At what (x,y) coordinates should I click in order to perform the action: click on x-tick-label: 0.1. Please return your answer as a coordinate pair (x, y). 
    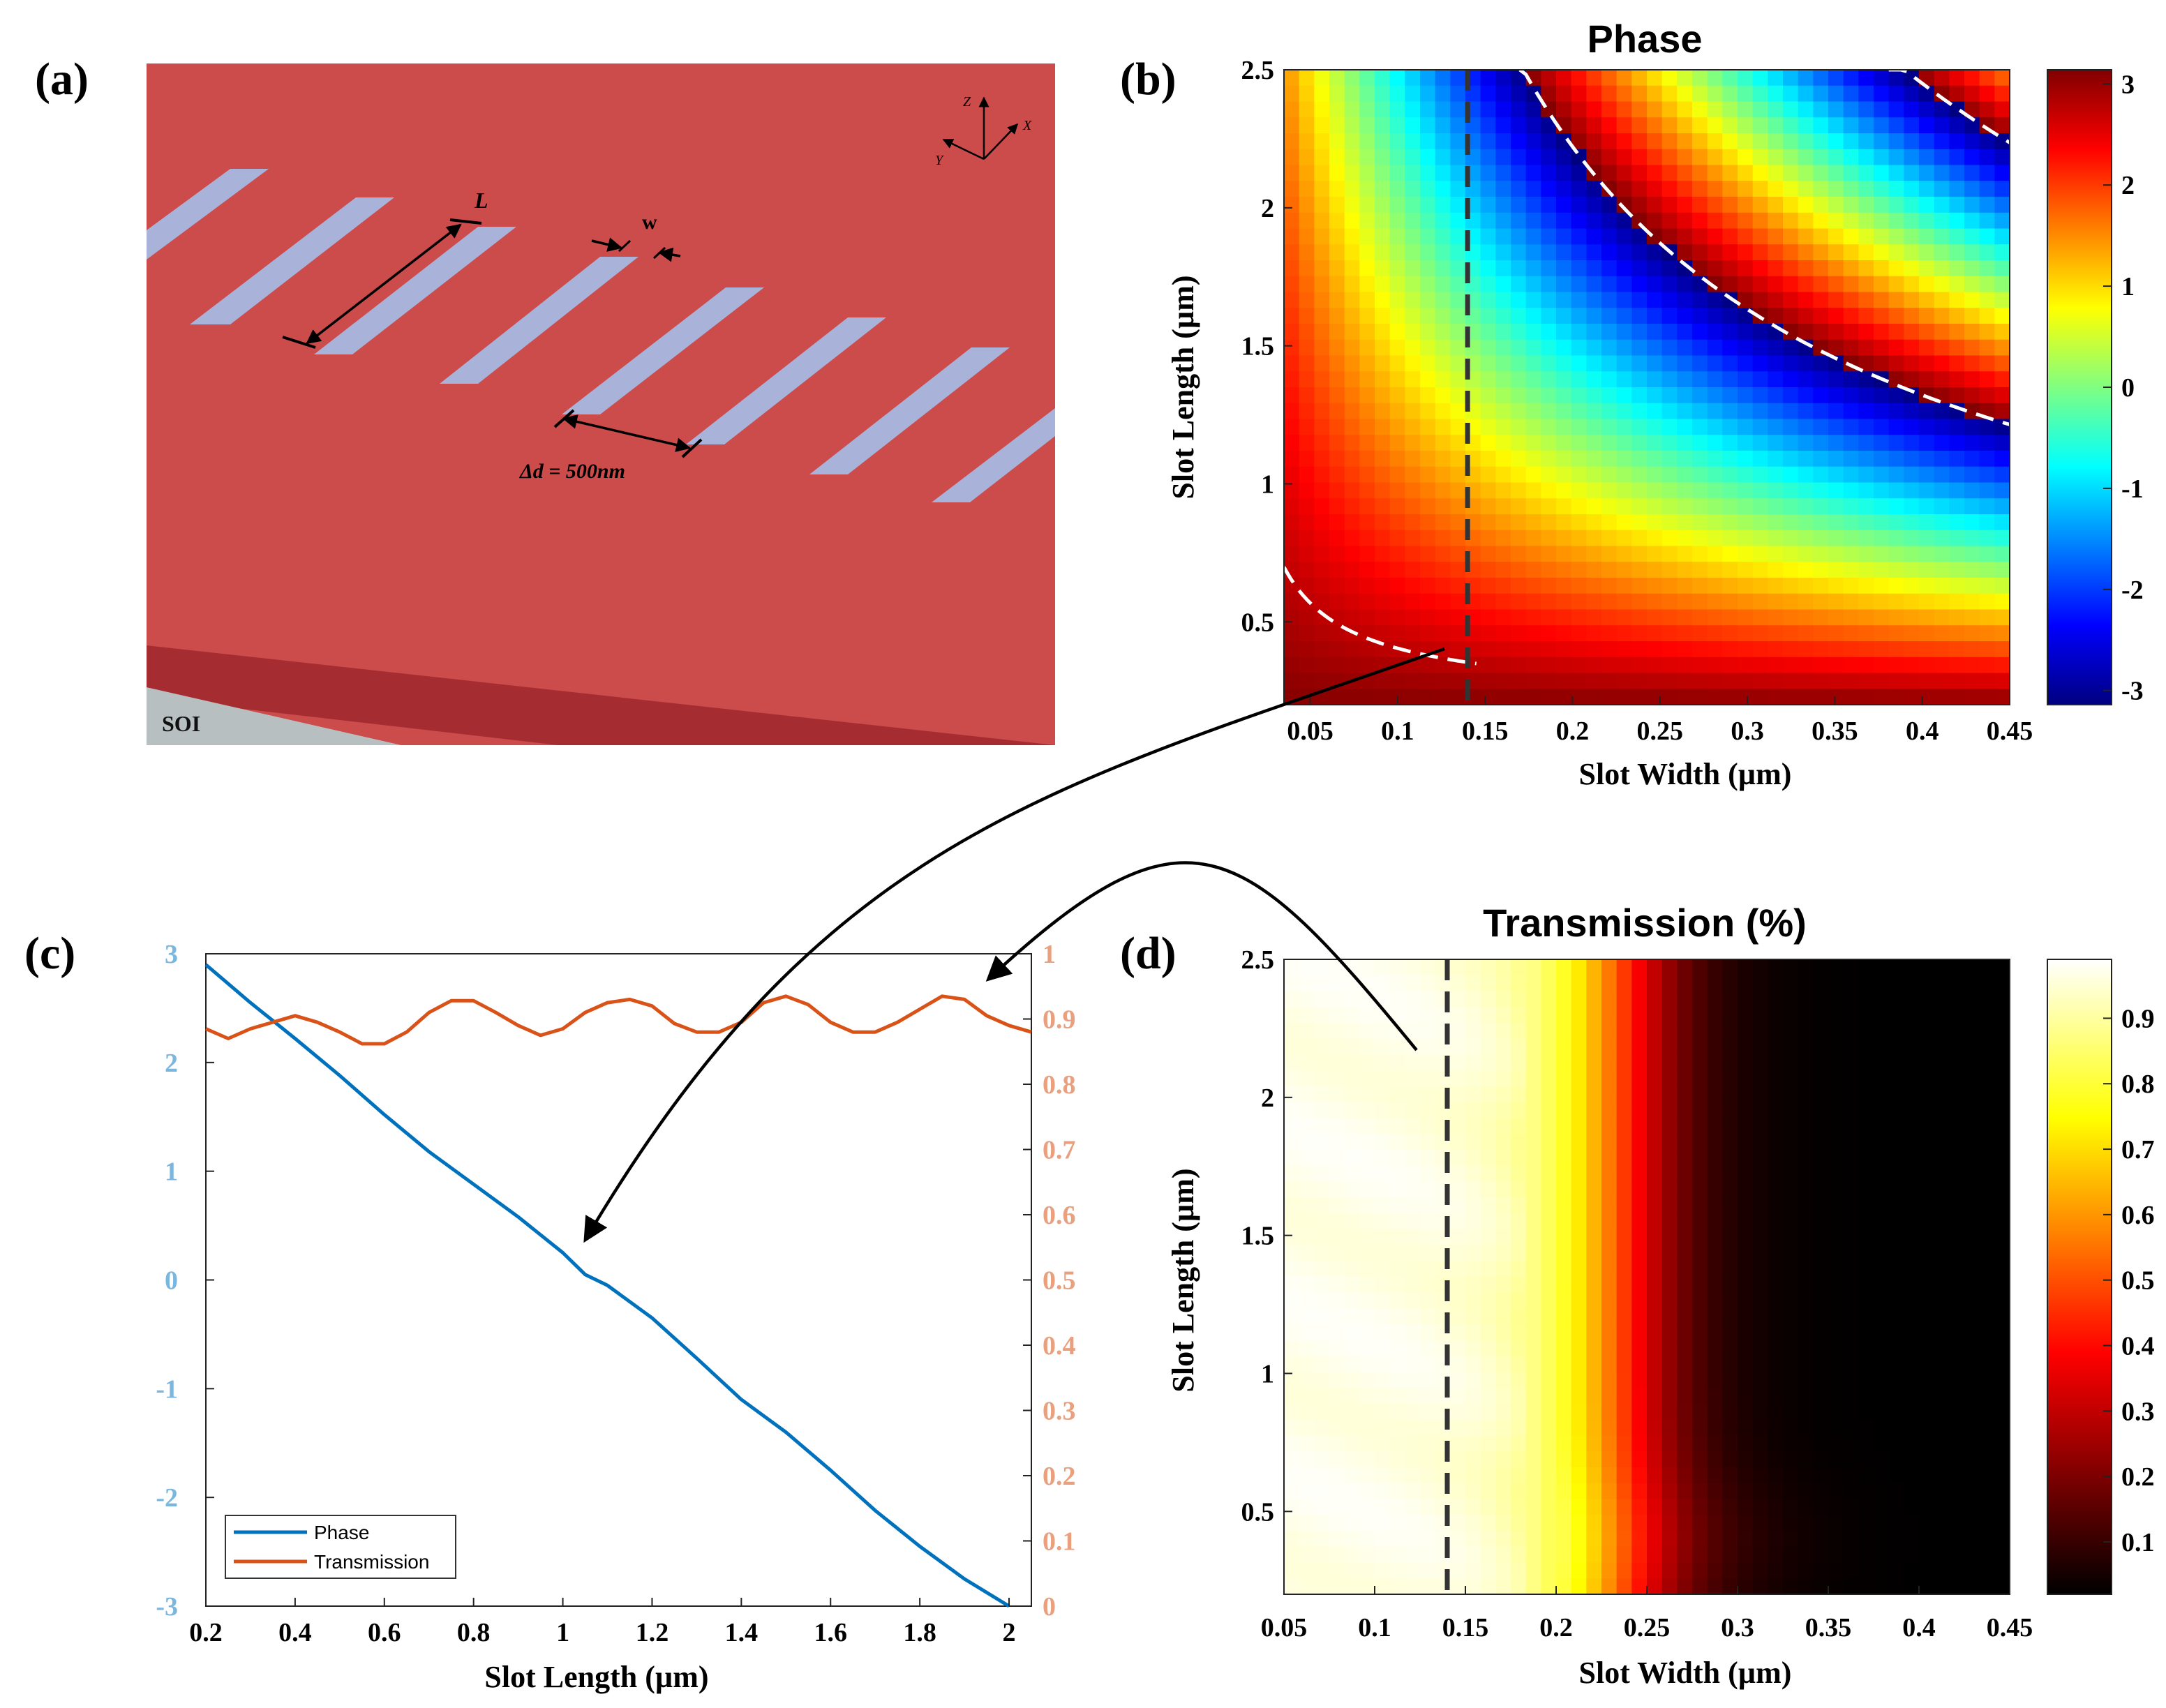
    Looking at the image, I should click on (1397, 731).